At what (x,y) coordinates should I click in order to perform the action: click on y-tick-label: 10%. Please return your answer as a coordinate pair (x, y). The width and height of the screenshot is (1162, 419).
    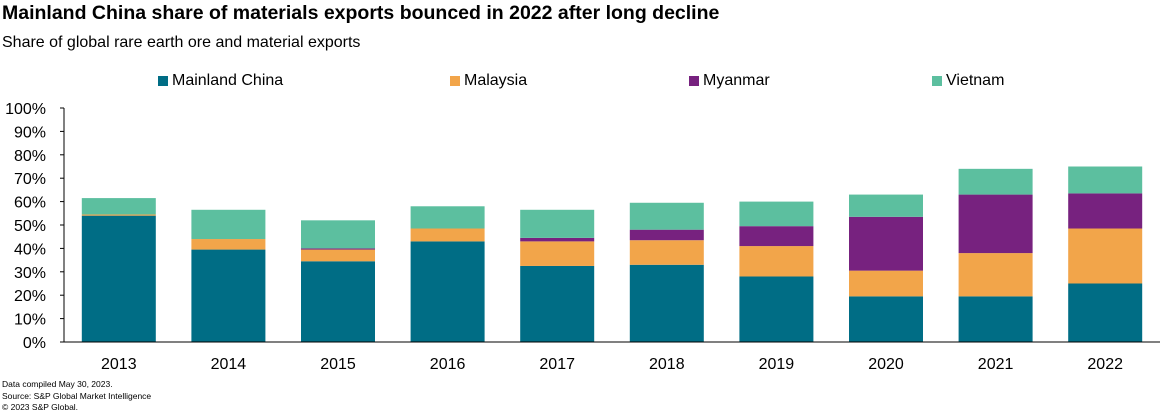
    Looking at the image, I should click on (30, 320).